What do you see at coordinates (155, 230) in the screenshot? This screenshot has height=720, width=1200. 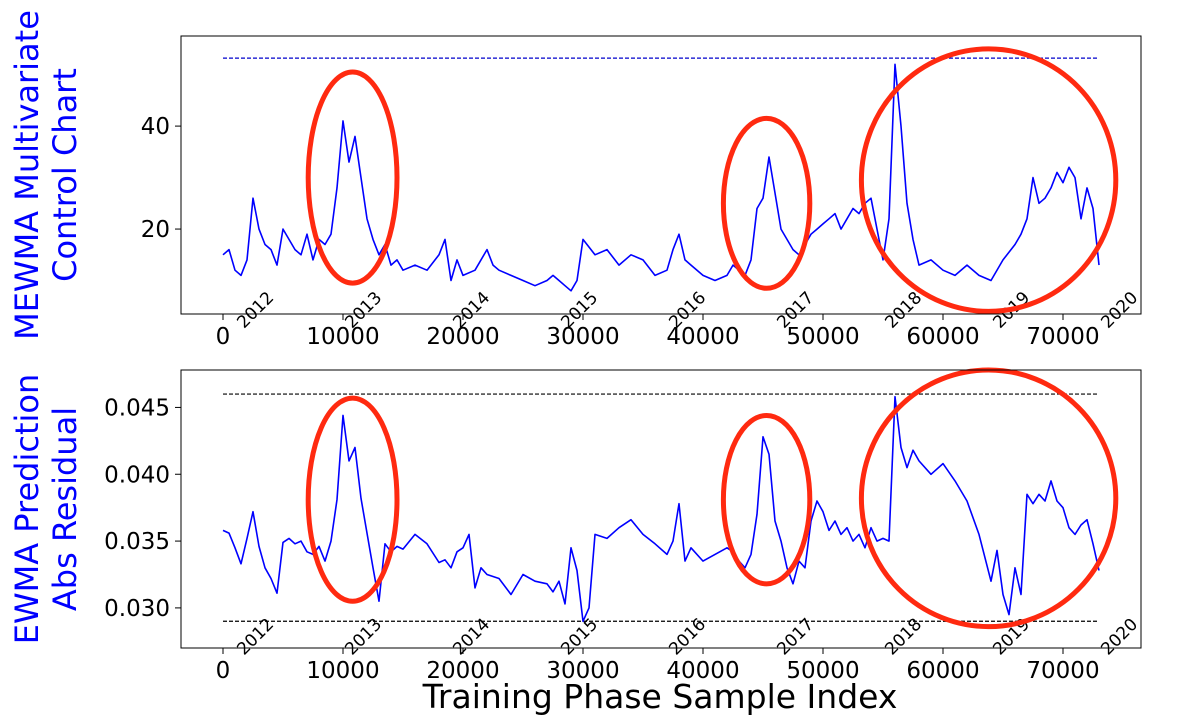 I see `y-tick-label: 20` at bounding box center [155, 230].